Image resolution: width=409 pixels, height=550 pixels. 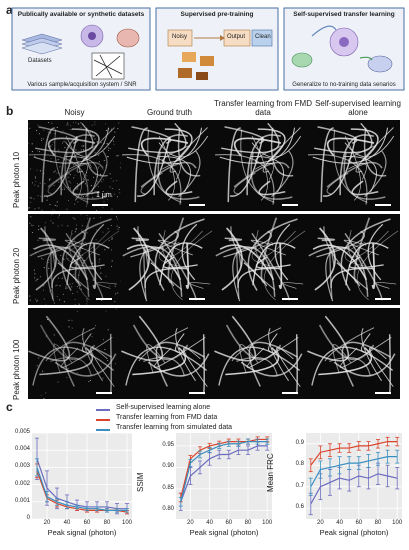 What do you see at coordinates (299, 485) in the screenshot?
I see `y-tick-label: 0.7` at bounding box center [299, 485].